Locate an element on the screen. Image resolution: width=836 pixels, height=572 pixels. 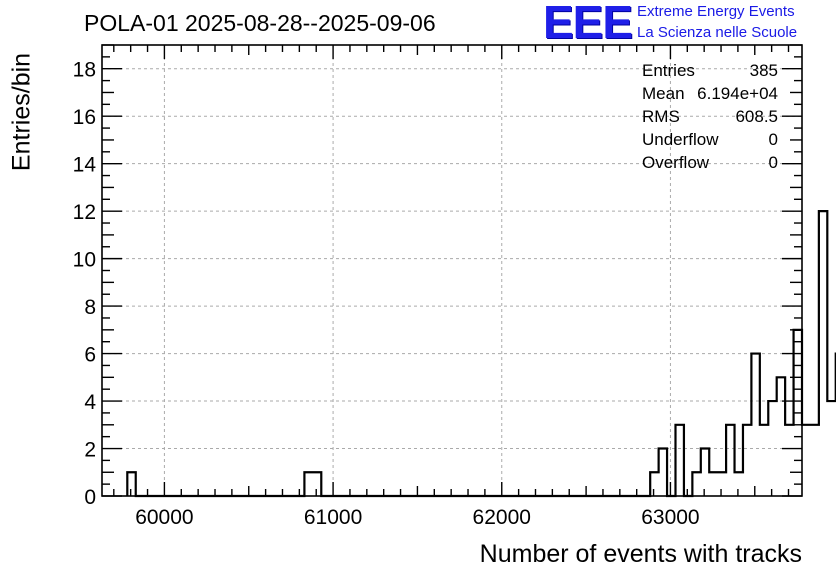
x-tick-label: 61000 is located at coordinates (333, 517).